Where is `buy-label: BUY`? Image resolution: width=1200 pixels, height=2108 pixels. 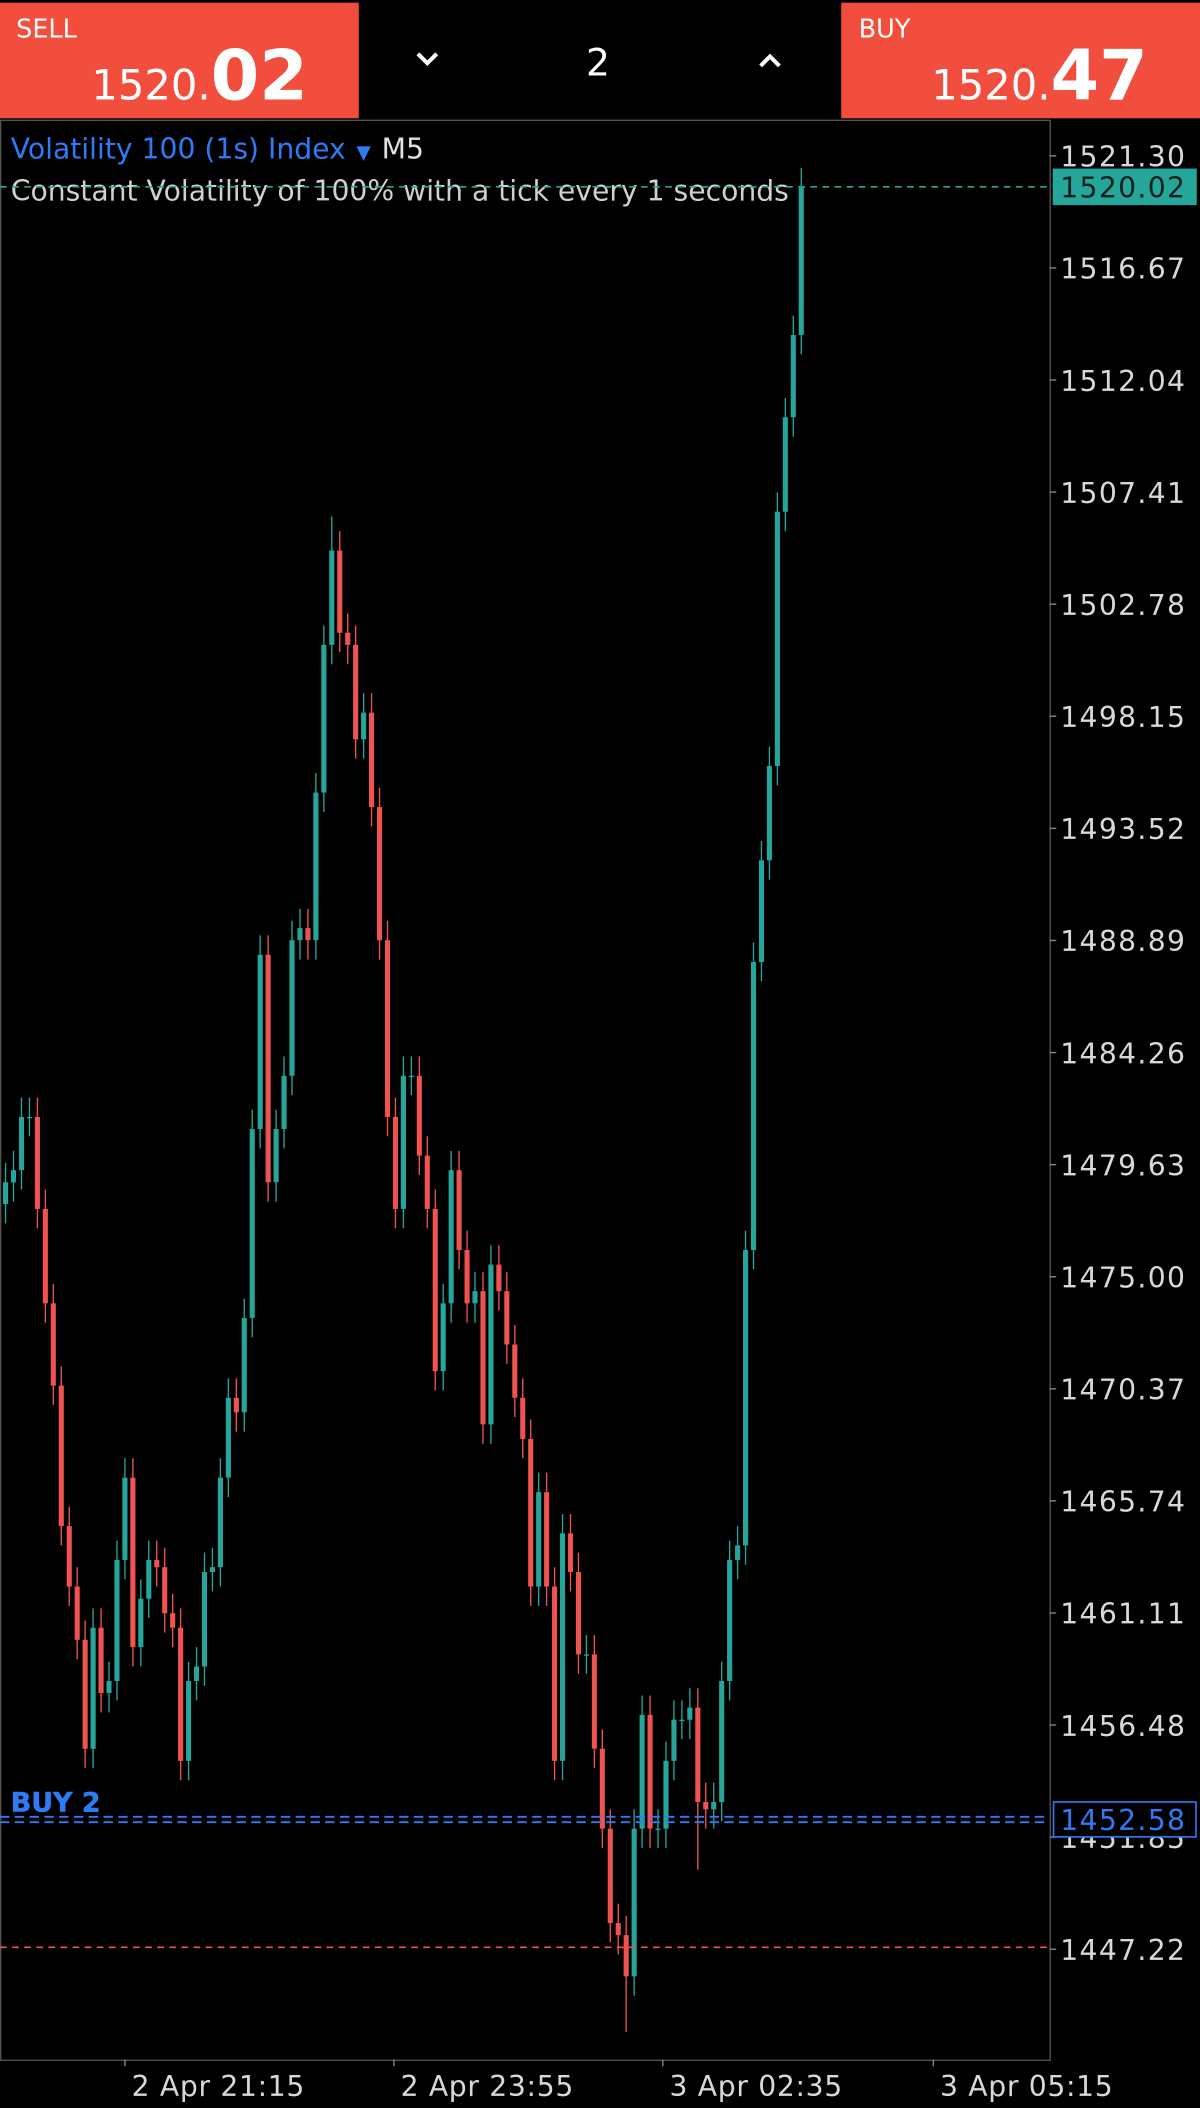
buy-label: BUY is located at coordinates (885, 30).